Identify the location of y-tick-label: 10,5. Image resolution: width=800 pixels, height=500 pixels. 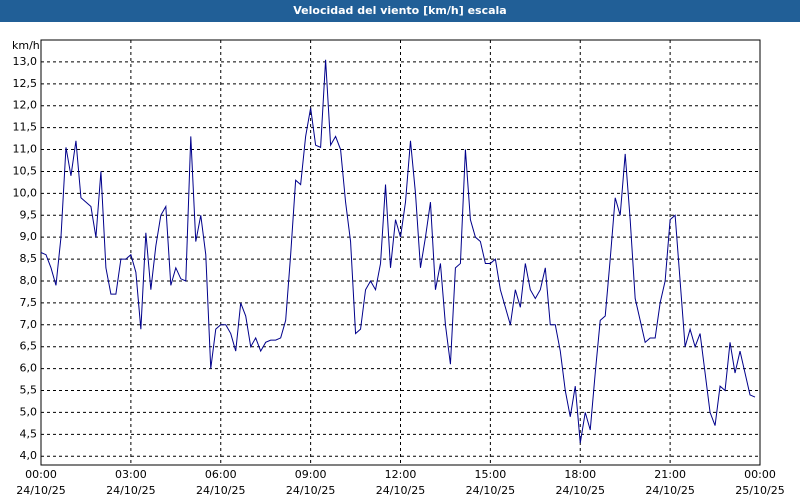
(25, 170).